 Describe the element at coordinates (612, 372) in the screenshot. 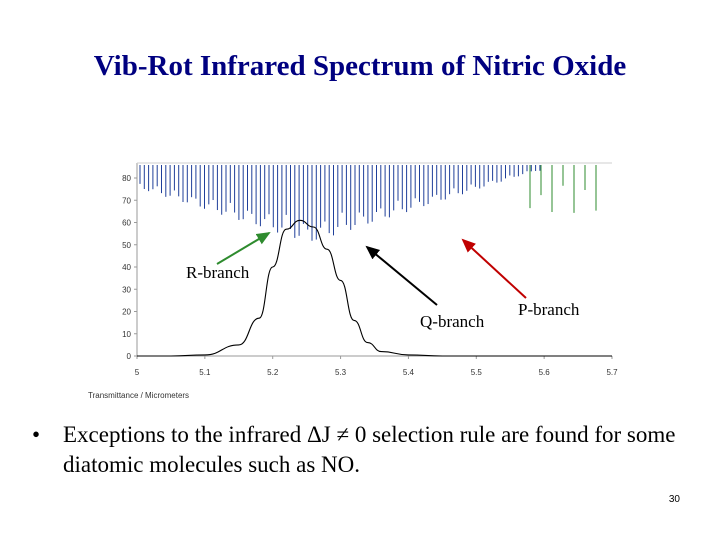

I see `x-tick-label: 5.7` at that location.